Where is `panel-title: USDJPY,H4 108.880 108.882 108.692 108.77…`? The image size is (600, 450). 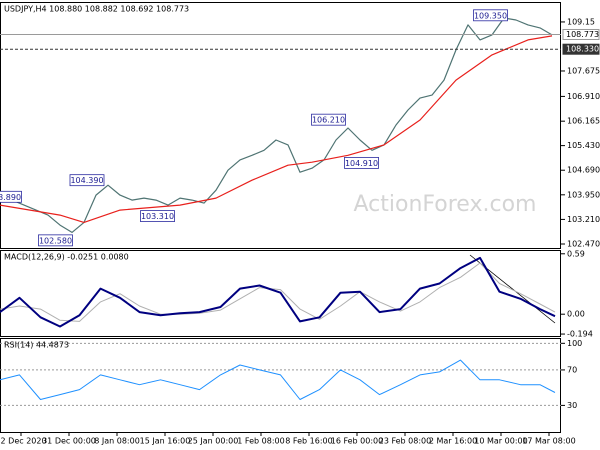
panel-title: USDJPY,H4 108.880 108.882 108.692 108.77… is located at coordinates (96, 9).